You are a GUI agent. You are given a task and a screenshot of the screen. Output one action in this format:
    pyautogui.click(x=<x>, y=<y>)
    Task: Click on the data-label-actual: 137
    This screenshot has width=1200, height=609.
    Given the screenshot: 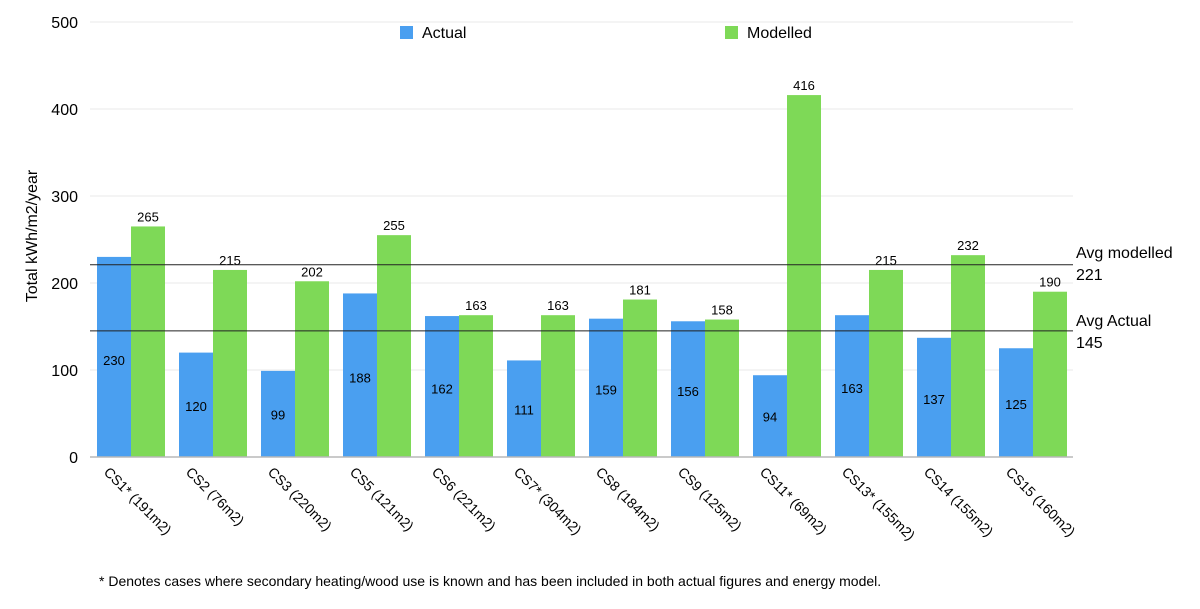 What is the action you would take?
    pyautogui.click(x=934, y=399)
    